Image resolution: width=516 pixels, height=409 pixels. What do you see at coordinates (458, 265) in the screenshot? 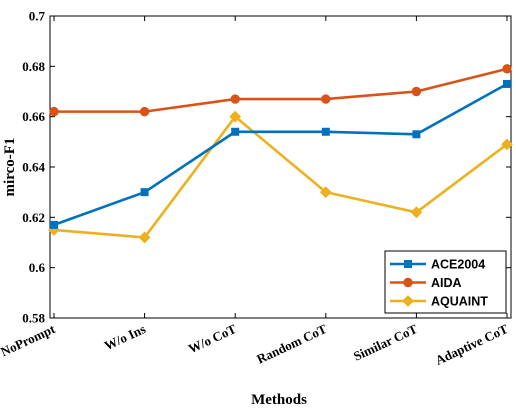
I see `legend-label-ace2004: ACE2004` at bounding box center [458, 265].